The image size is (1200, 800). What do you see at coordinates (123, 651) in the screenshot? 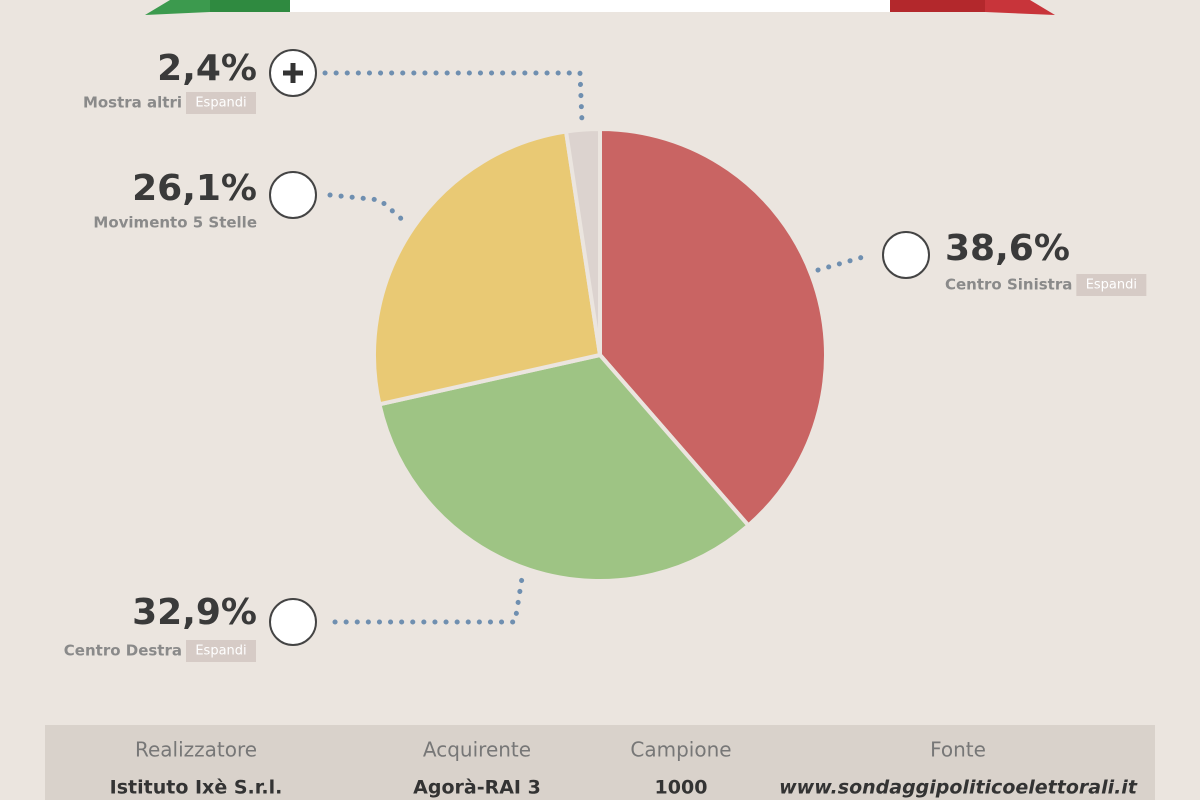
I see `category-label: Centro Destra` at bounding box center [123, 651].